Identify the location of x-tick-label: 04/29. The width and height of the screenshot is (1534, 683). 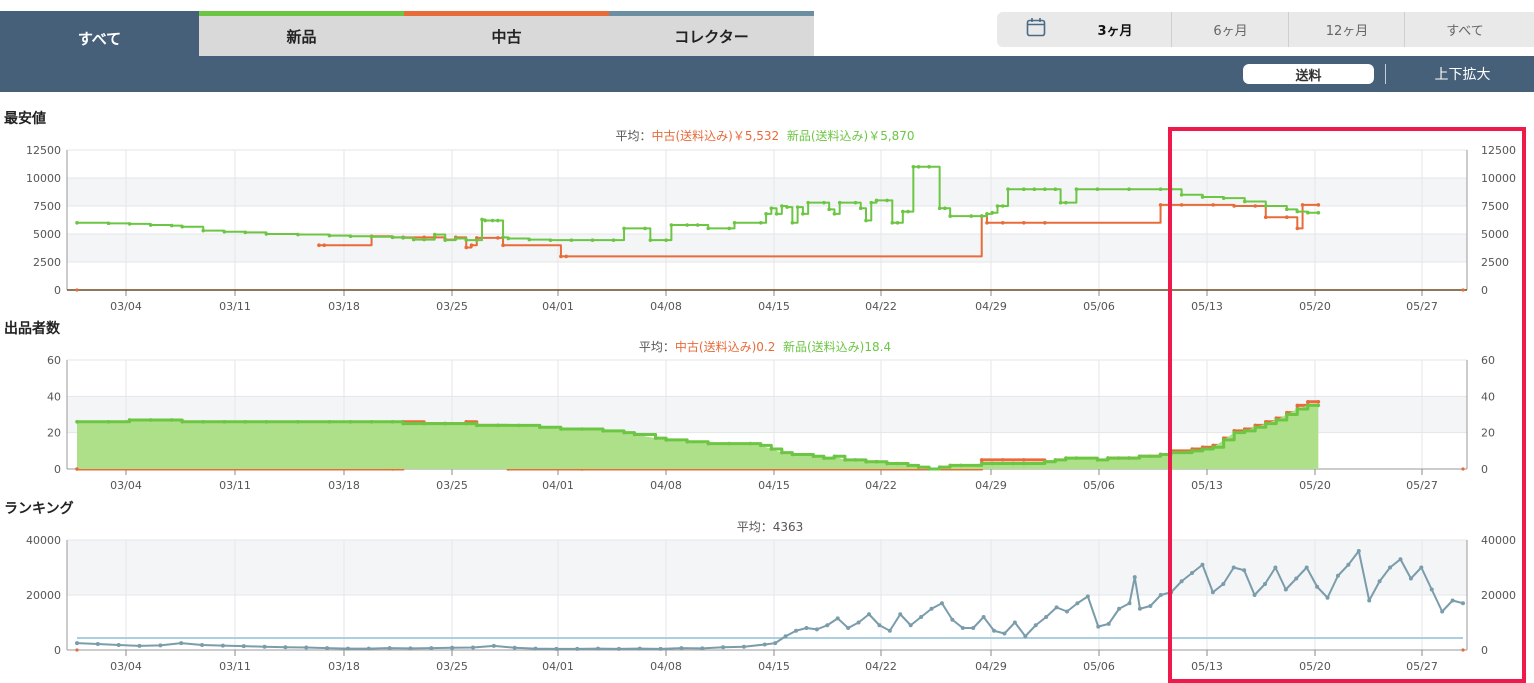
(991, 666).